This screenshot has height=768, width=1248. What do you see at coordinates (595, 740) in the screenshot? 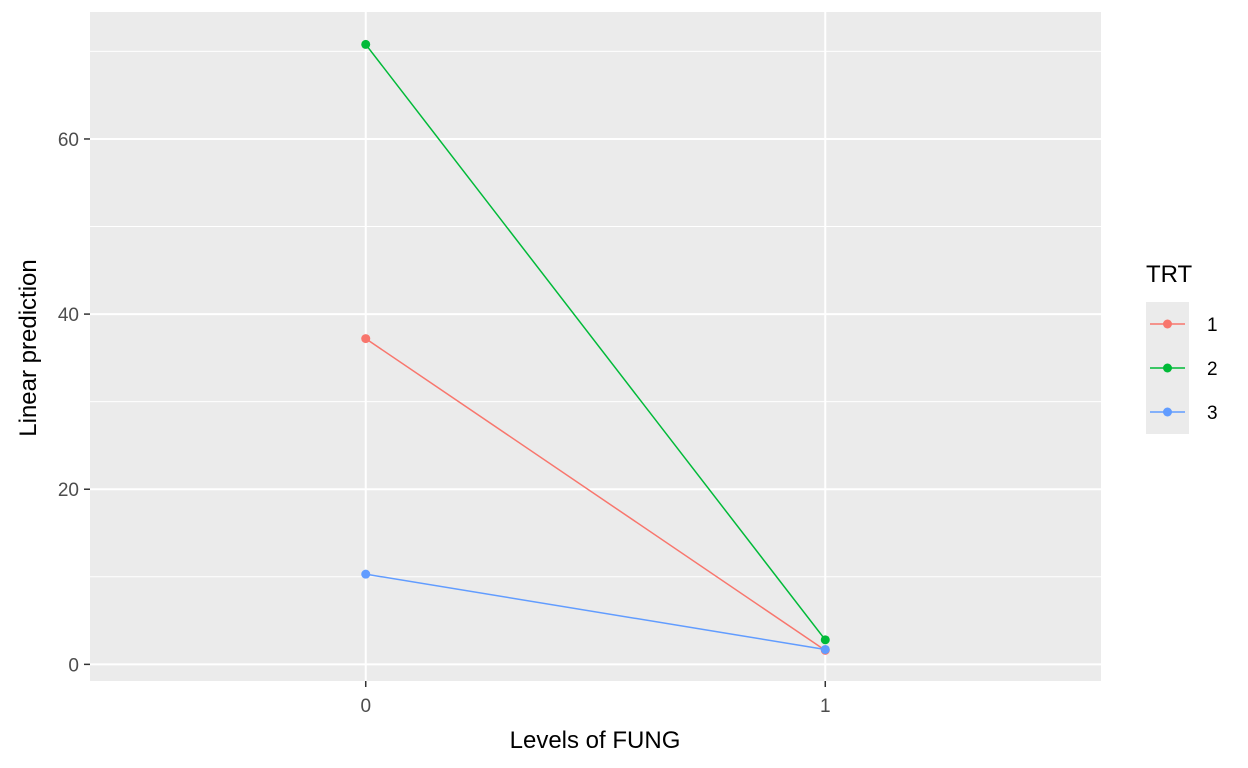
I see `x-axis-title: Levels of FUNG` at bounding box center [595, 740].